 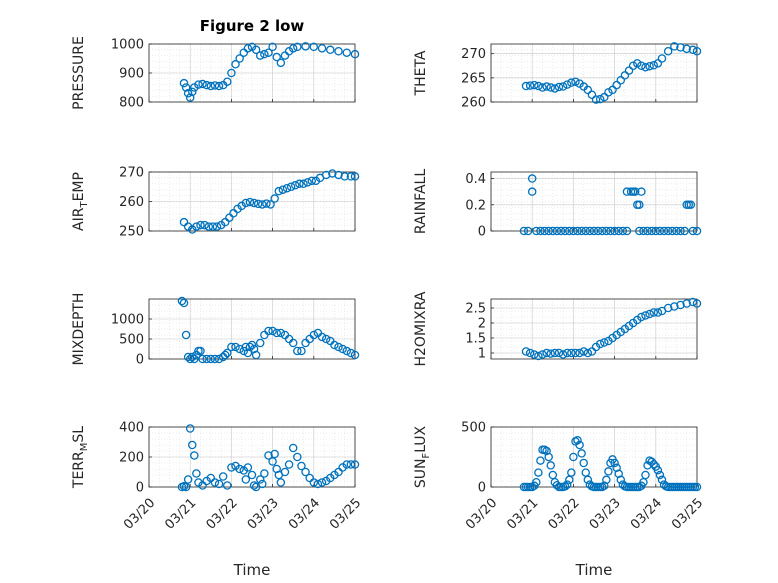 I want to click on x-tick-label: 03/24, so click(x=646, y=514).